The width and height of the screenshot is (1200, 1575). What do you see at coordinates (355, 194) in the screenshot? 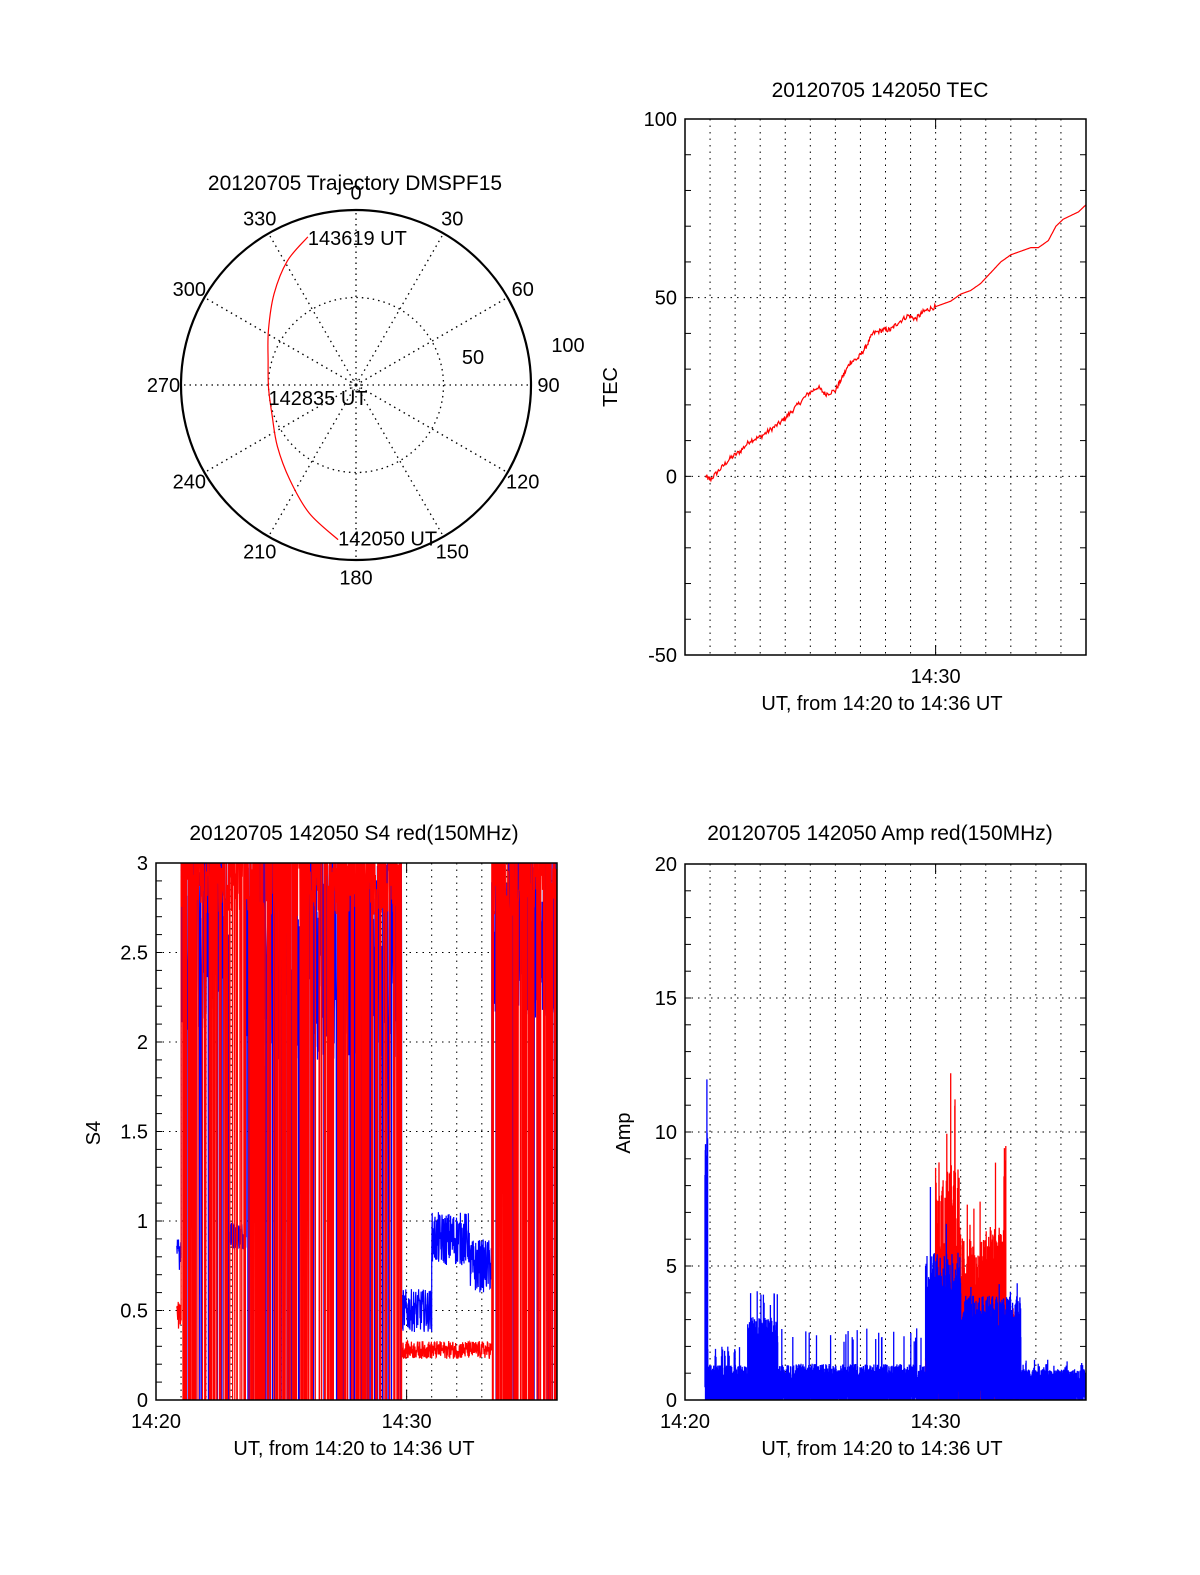
I see `azimuth-label: 0` at bounding box center [355, 194].